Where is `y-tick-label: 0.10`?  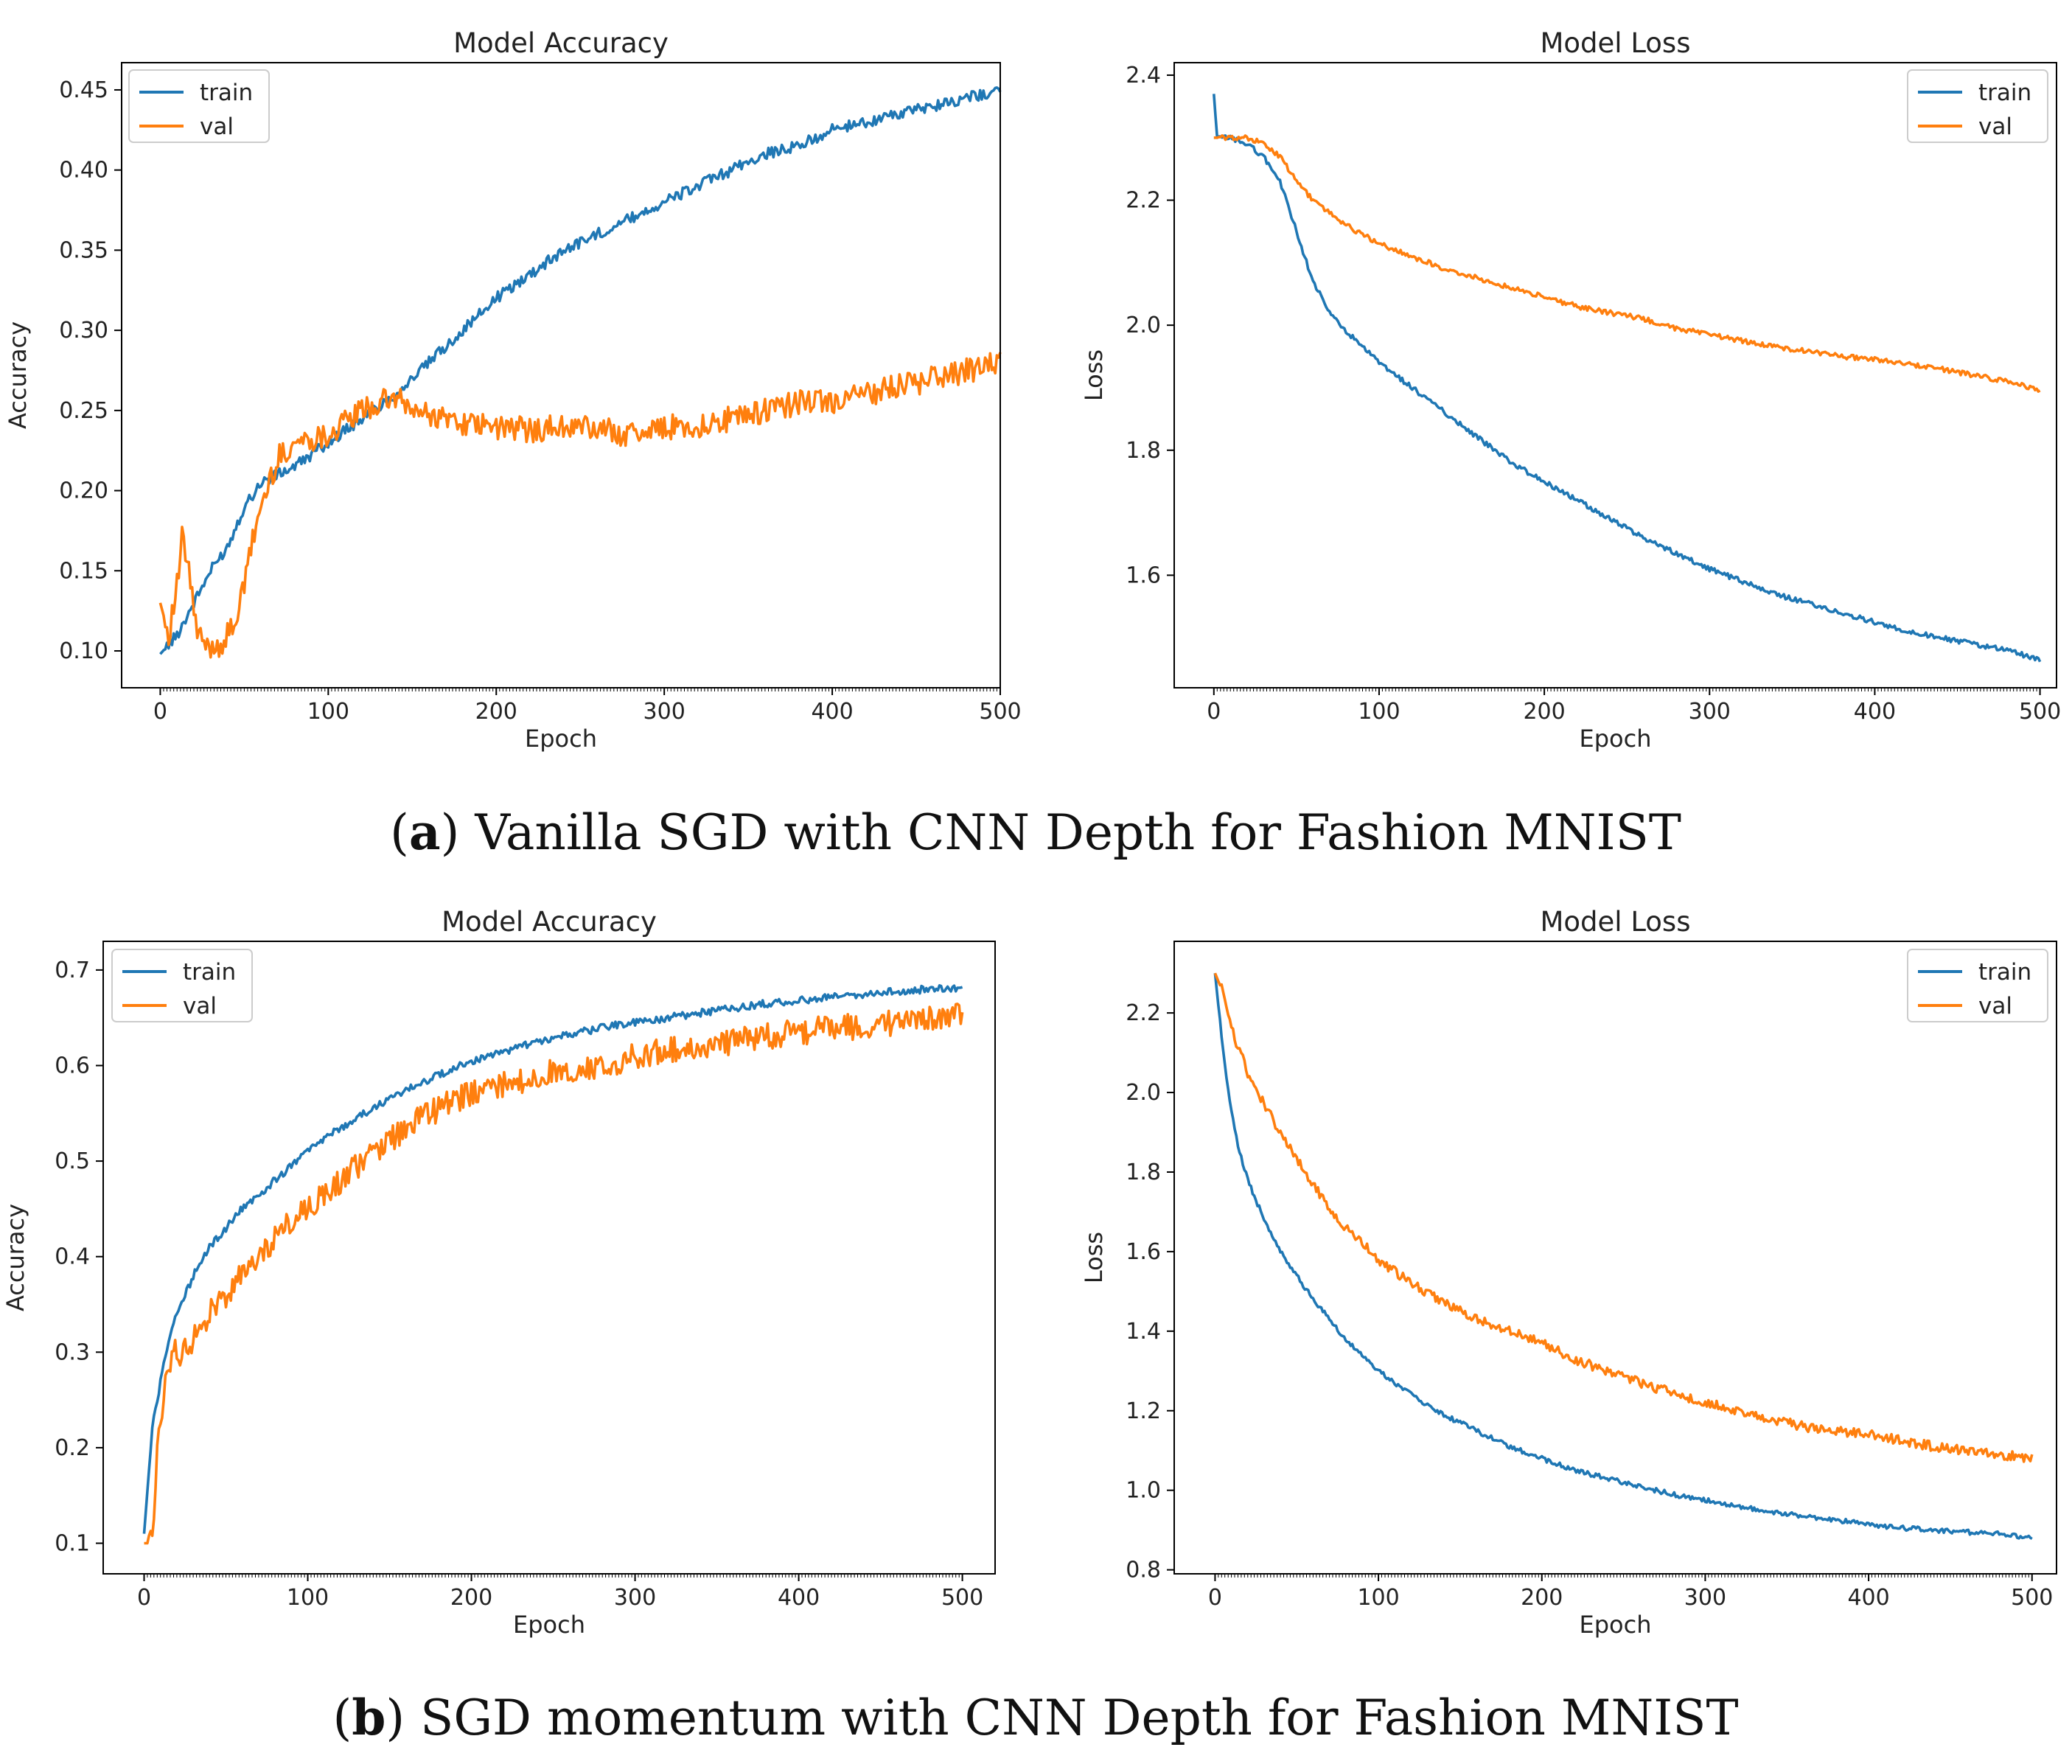 y-tick-label: 0.10 is located at coordinates (83, 651).